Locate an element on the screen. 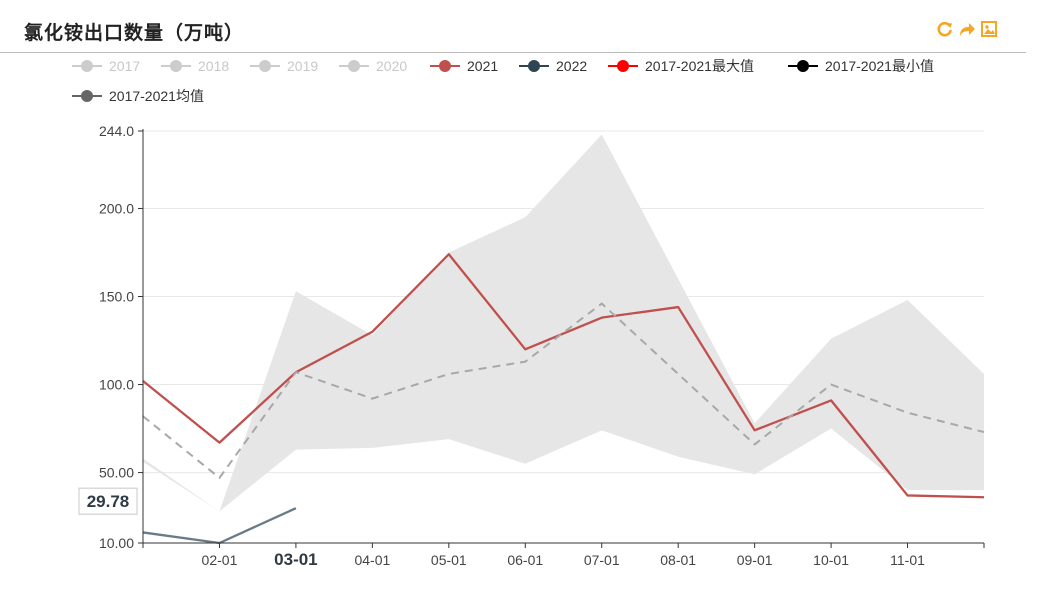 The width and height of the screenshot is (1038, 598). legend-label: 2022 is located at coordinates (571, 66).